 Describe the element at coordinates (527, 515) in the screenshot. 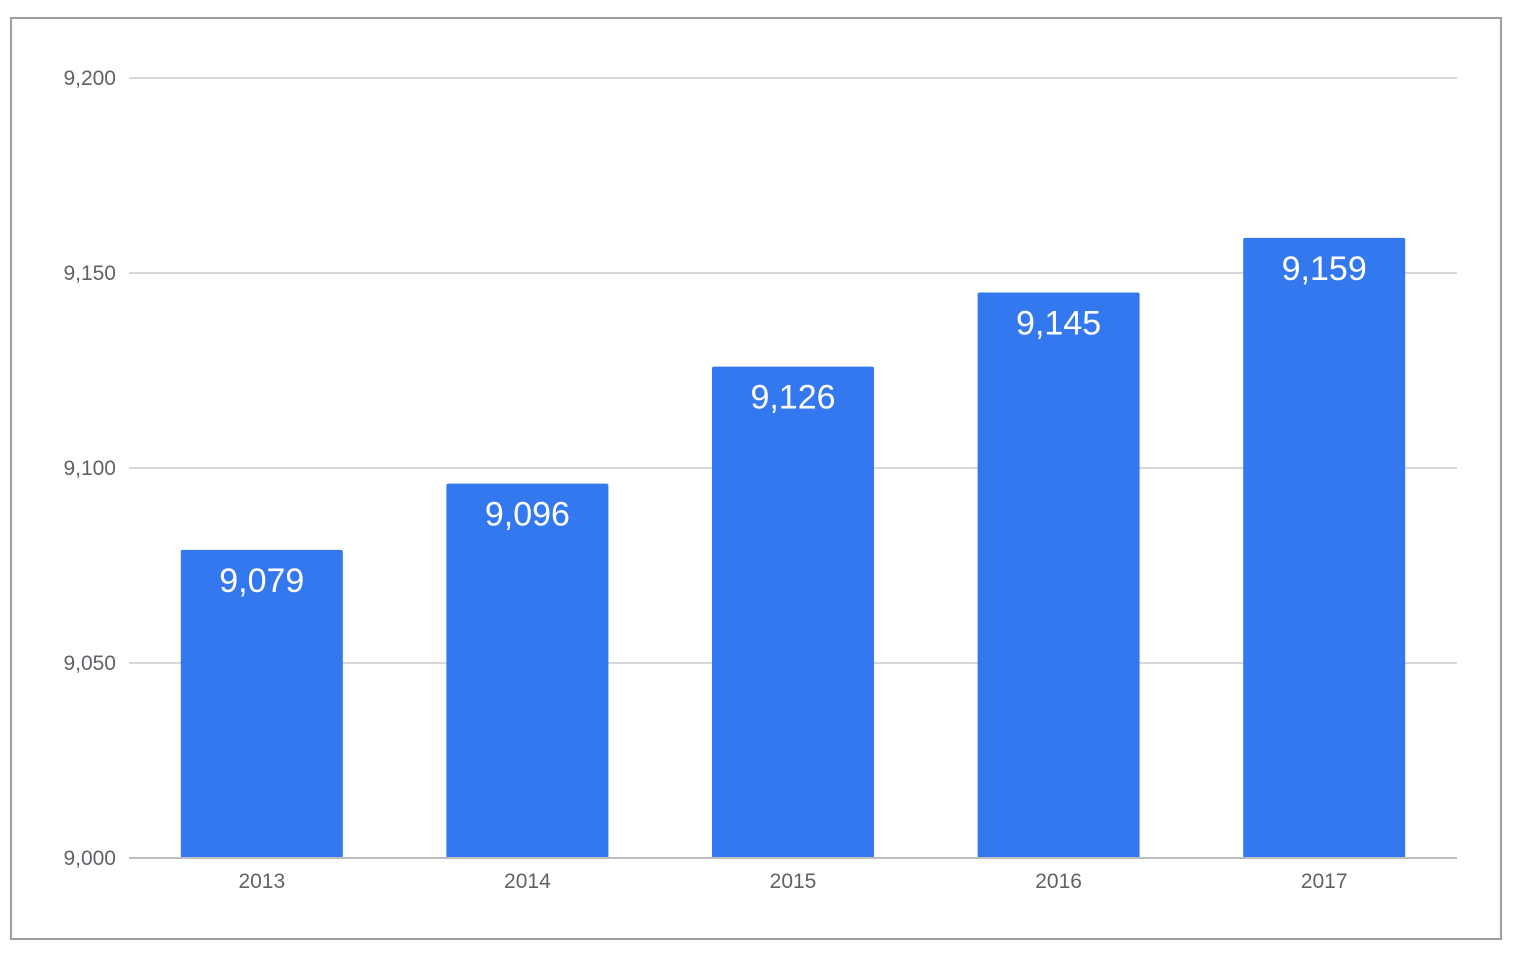

I see `data-label-2014: 9,096` at that location.